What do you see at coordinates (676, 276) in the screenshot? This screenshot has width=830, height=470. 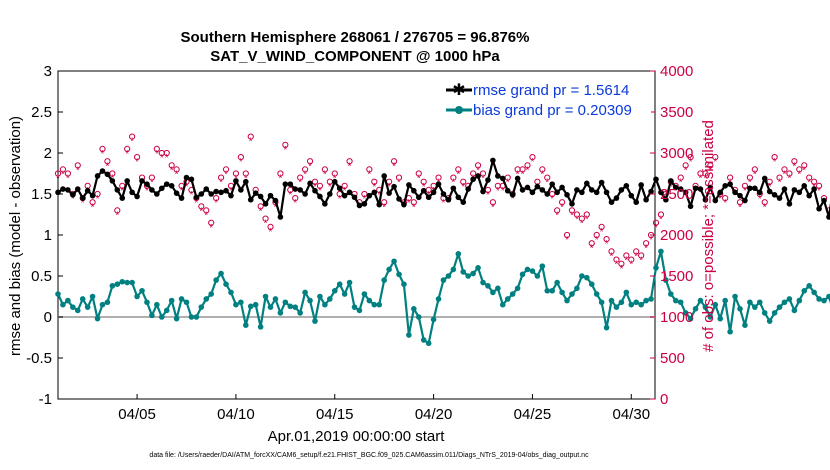 I see `y2-tick-label: 1500` at bounding box center [676, 276].